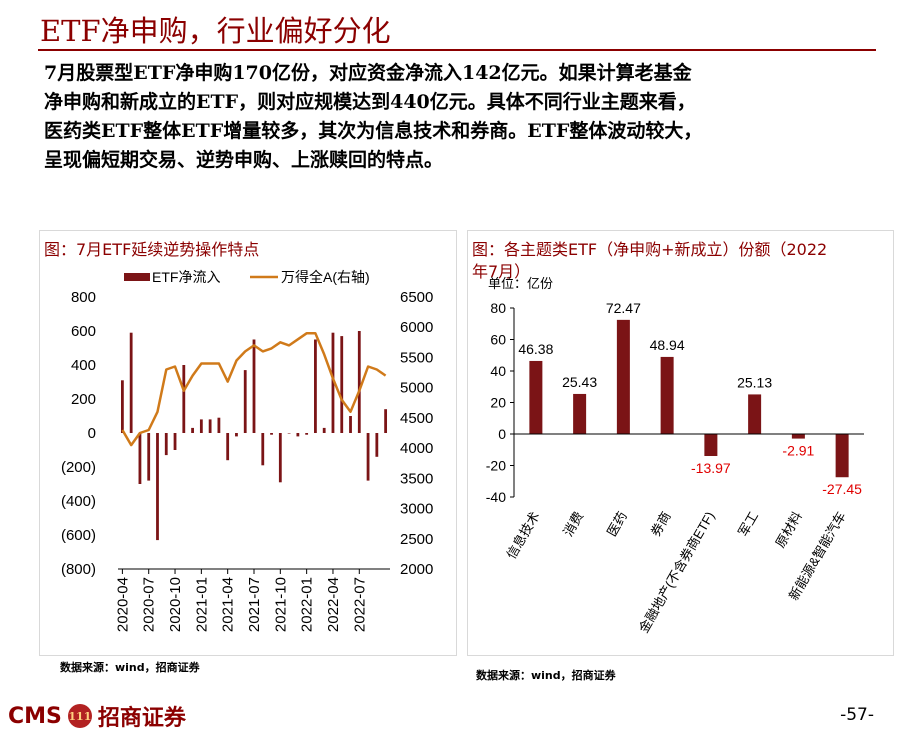  Describe the element at coordinates (496, 497) in the screenshot. I see `y-tick-label: -40` at that location.